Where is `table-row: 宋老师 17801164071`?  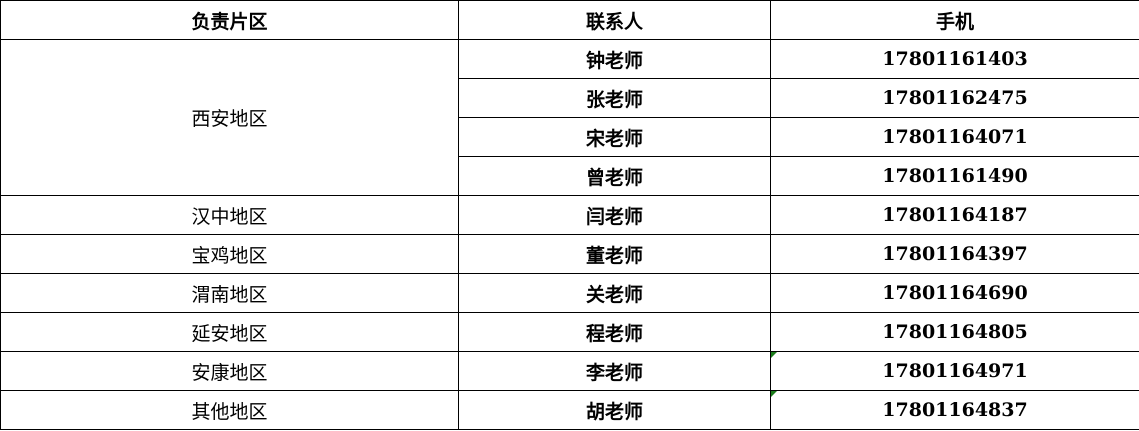 table-row: 宋老师 17801164071 is located at coordinates (570, 137).